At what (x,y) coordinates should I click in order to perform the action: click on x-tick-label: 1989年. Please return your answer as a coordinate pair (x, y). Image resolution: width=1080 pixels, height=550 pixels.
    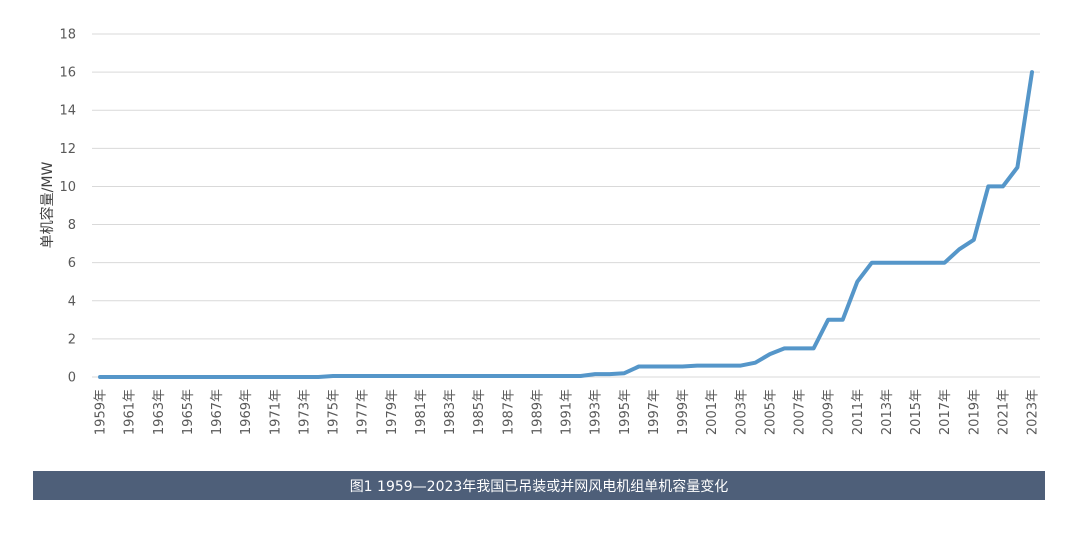
    Looking at the image, I should click on (537, 412).